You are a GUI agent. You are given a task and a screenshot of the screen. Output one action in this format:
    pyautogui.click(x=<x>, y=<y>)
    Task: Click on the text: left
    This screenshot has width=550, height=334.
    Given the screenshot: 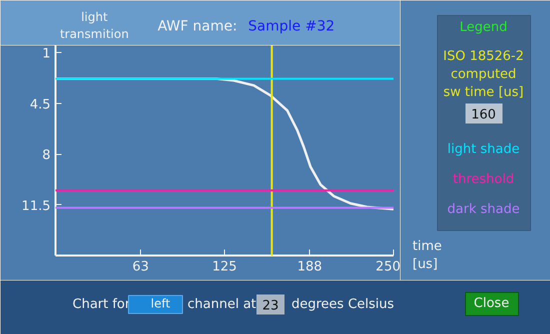 What is the action you would take?
    pyautogui.click(x=160, y=303)
    